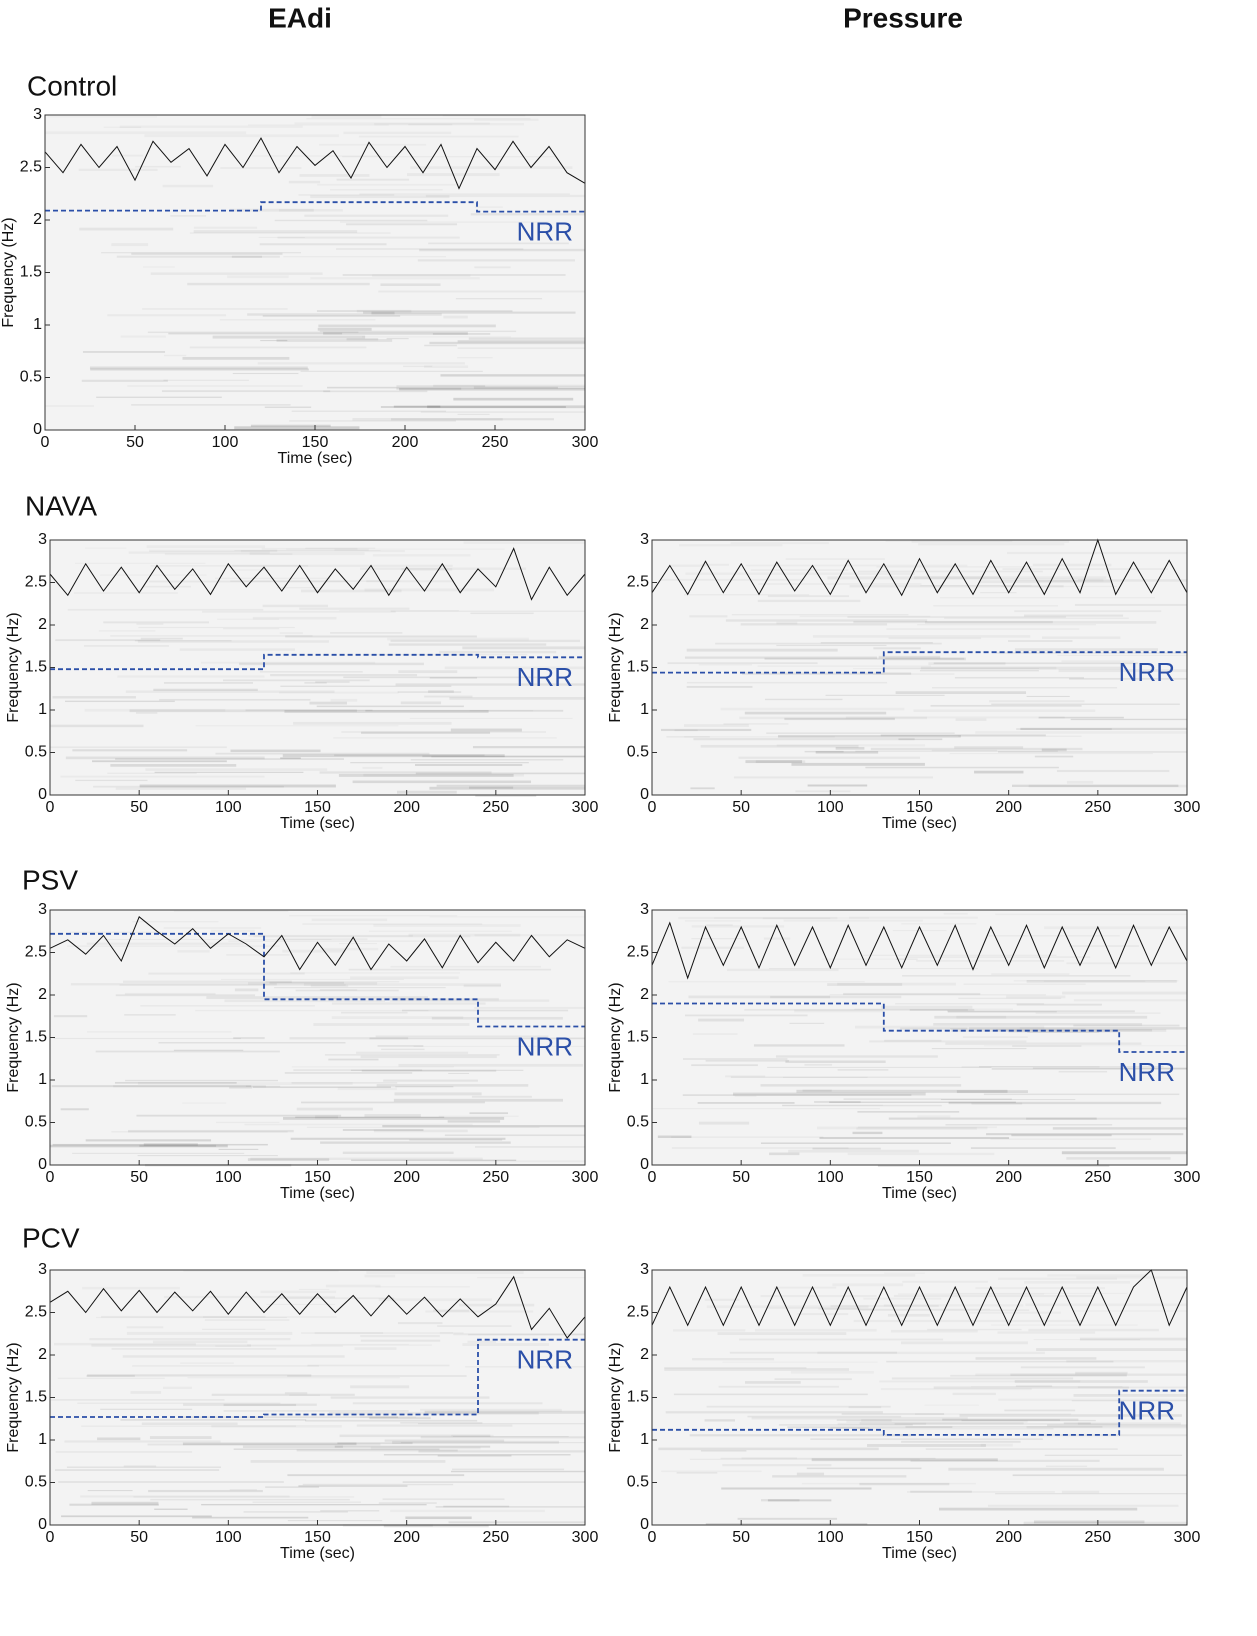 Image resolution: width=1257 pixels, height=1636 pixels. Describe the element at coordinates (919, 807) in the screenshot. I see `x-tick-label: 150` at that location.